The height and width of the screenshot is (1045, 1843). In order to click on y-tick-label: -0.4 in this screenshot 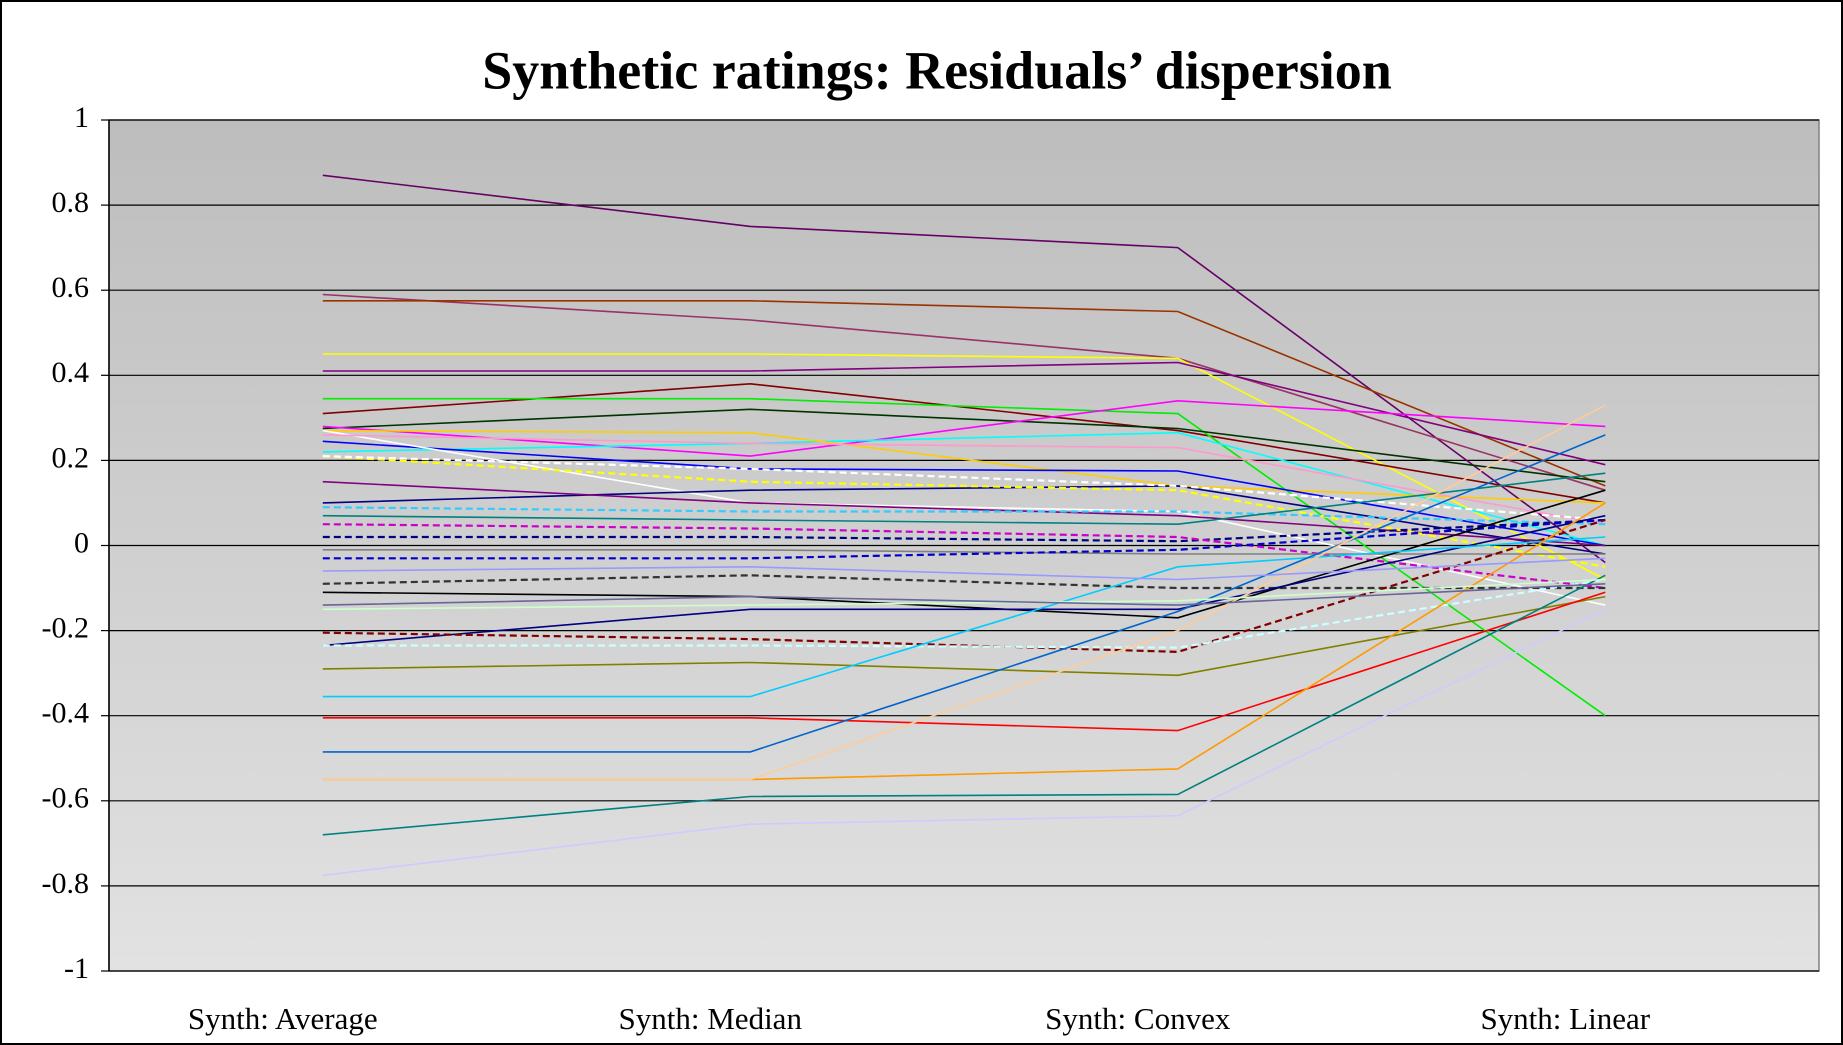, I will do `click(66, 713)`.